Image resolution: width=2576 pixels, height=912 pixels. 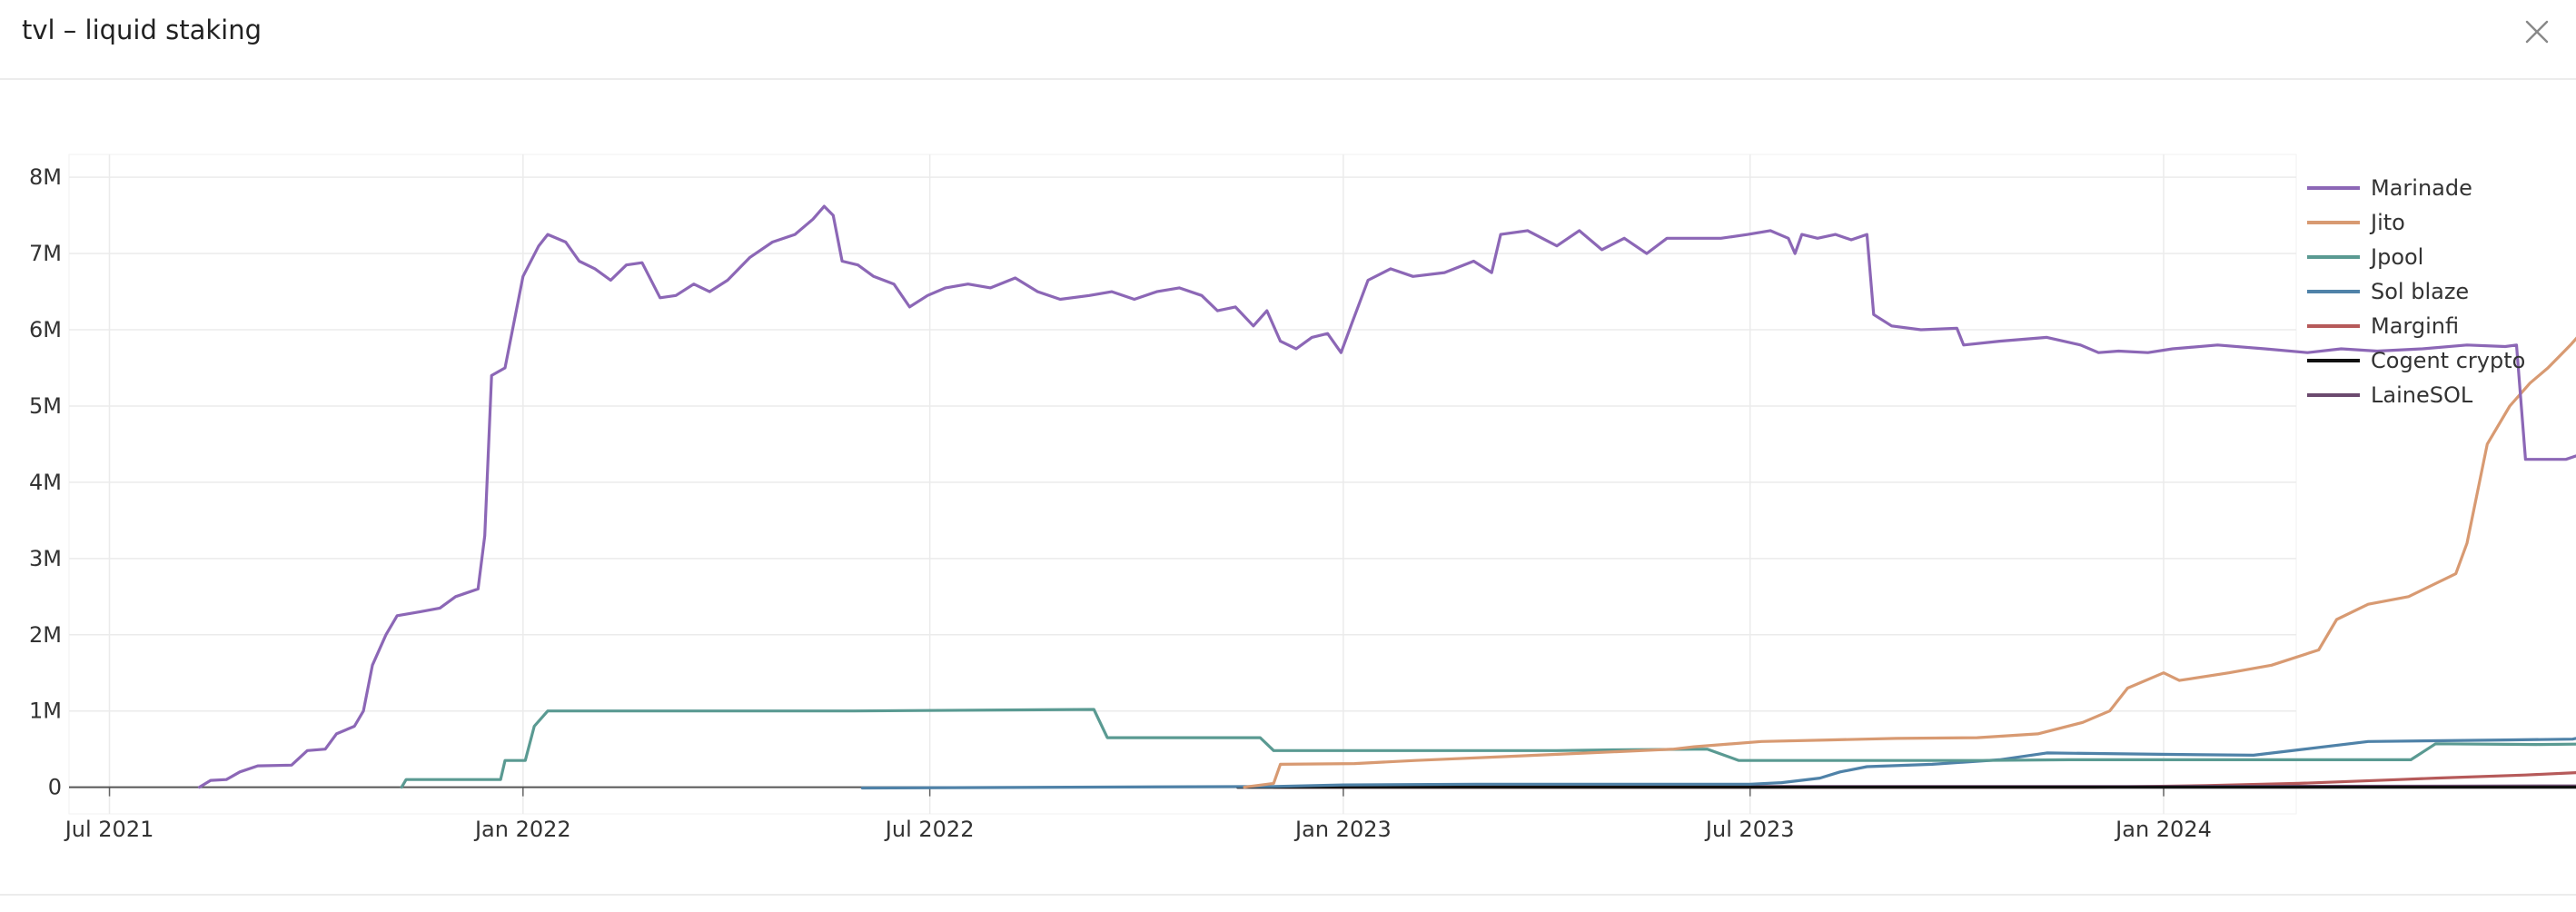 What do you see at coordinates (109, 829) in the screenshot?
I see `x-tick-label: Jul 2021` at bounding box center [109, 829].